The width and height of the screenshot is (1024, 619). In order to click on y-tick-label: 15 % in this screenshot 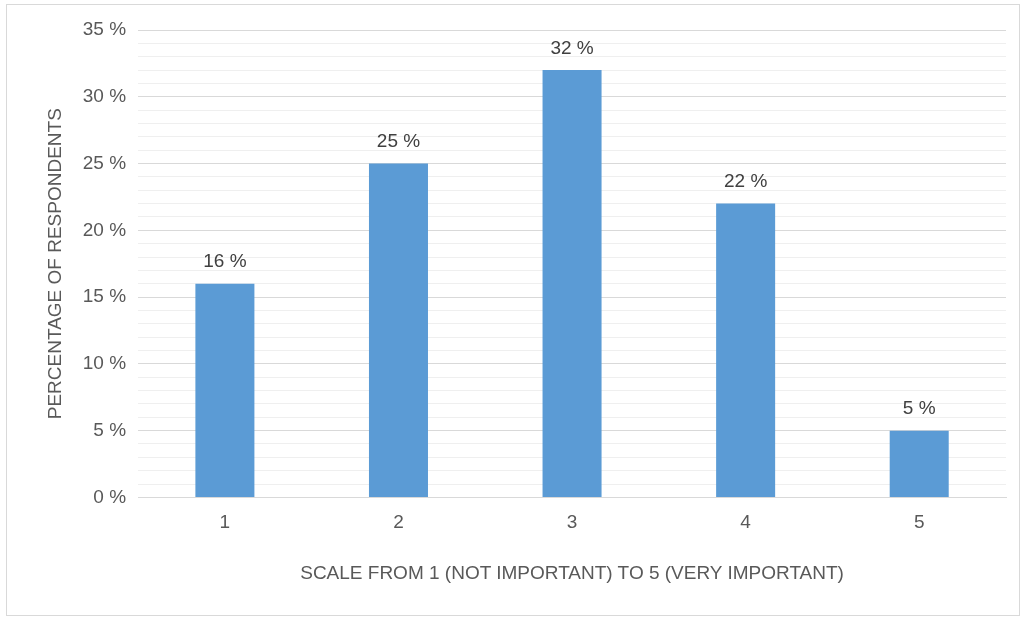, I will do `click(104, 296)`.